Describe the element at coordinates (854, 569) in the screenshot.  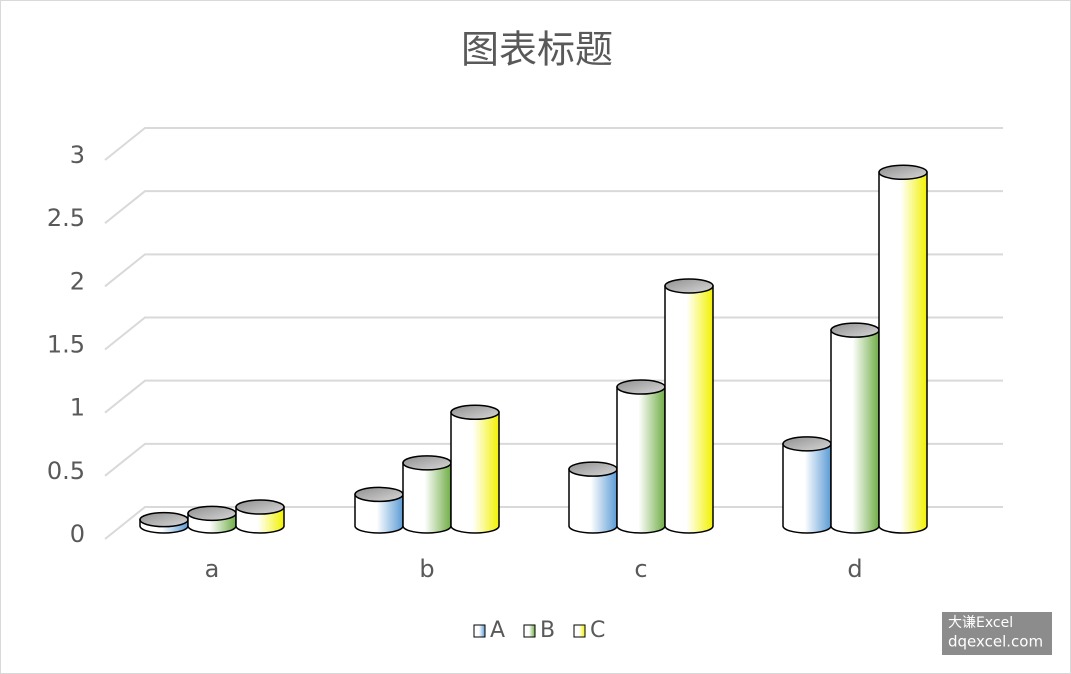
I see `x-tick-label: d` at that location.